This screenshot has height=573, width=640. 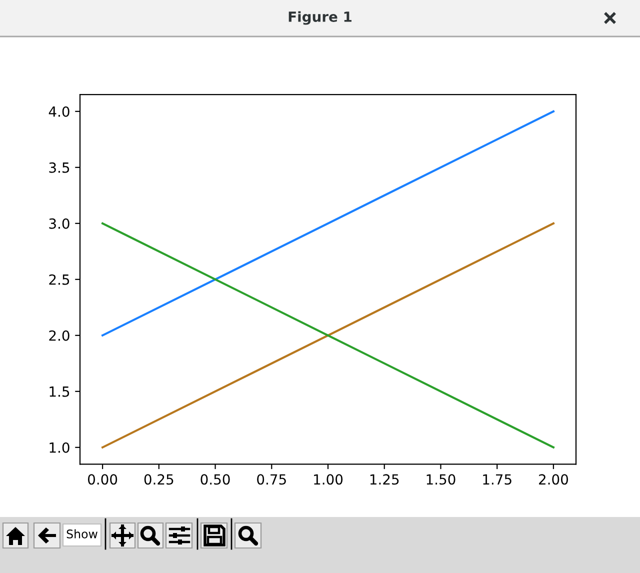 What do you see at coordinates (328, 479) in the screenshot?
I see `x-tick-label: 1.00` at bounding box center [328, 479].